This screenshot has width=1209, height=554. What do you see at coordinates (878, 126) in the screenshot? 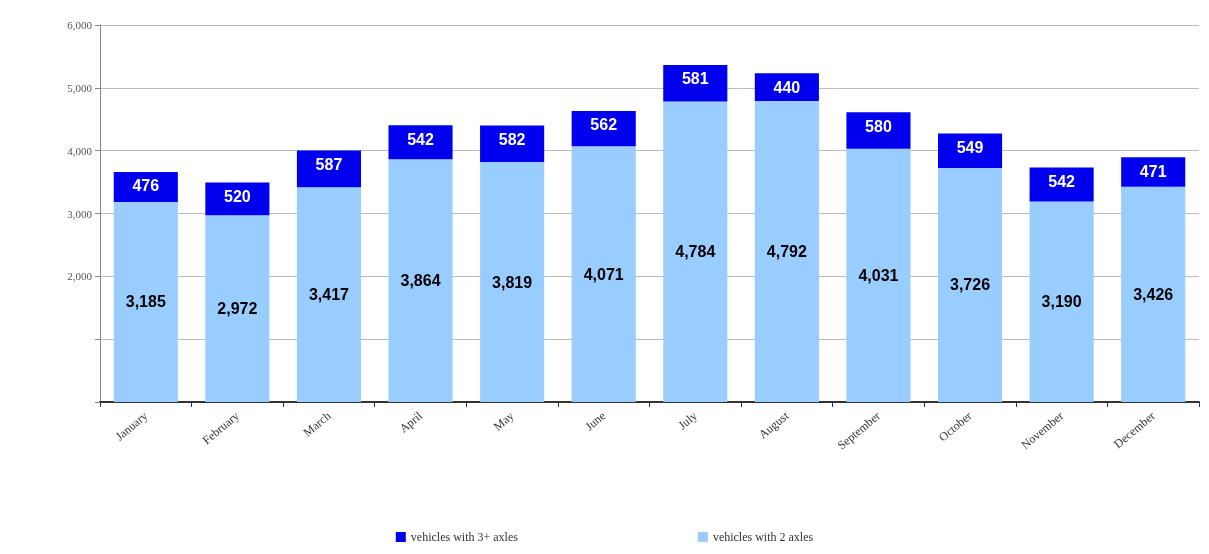
I see `data-label: 580` at bounding box center [878, 126].